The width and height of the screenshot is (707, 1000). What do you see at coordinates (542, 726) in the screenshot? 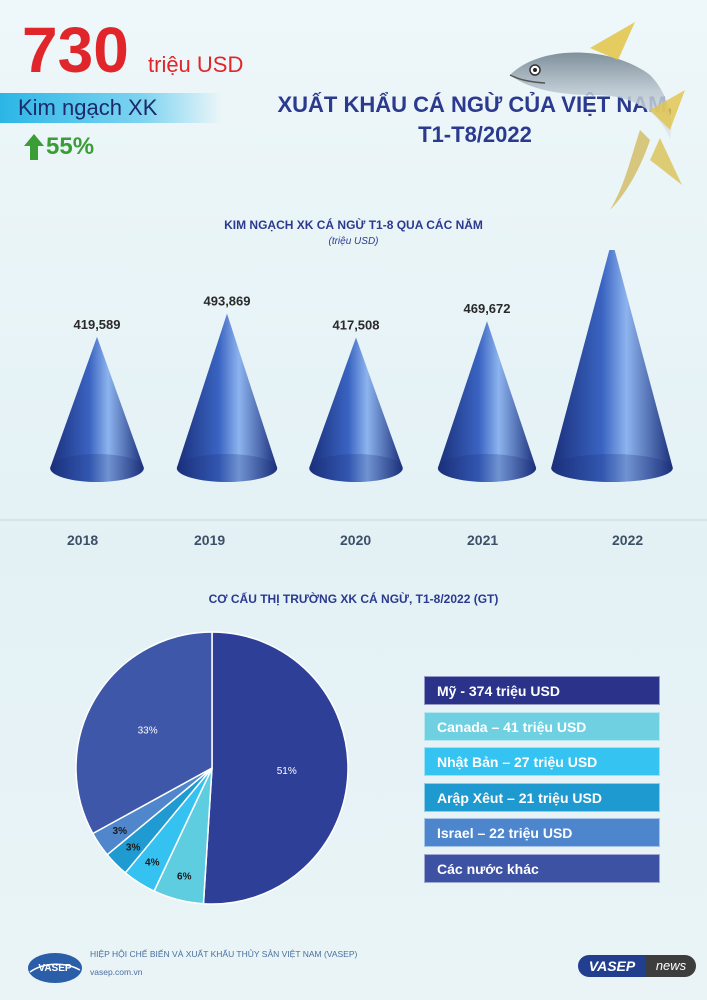
I see `legend-item: Canada – 41 triệu USD` at bounding box center [542, 726].